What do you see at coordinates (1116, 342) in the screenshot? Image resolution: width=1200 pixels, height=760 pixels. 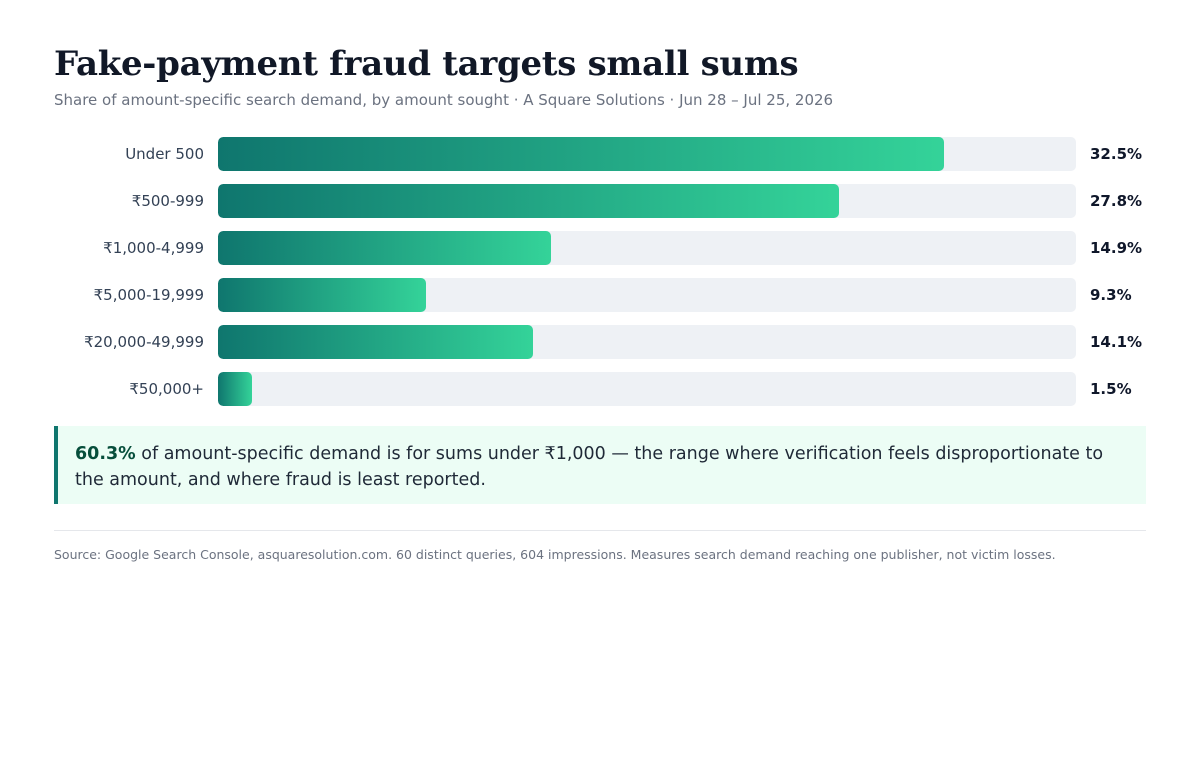 I see `value-label: 14.1%` at bounding box center [1116, 342].